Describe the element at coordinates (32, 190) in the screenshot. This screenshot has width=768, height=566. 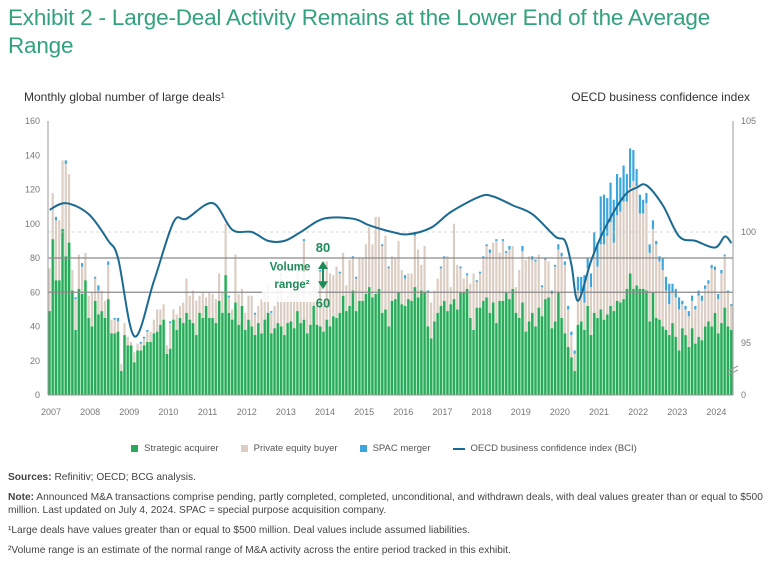
I see `y-tick-label: 120` at that location.